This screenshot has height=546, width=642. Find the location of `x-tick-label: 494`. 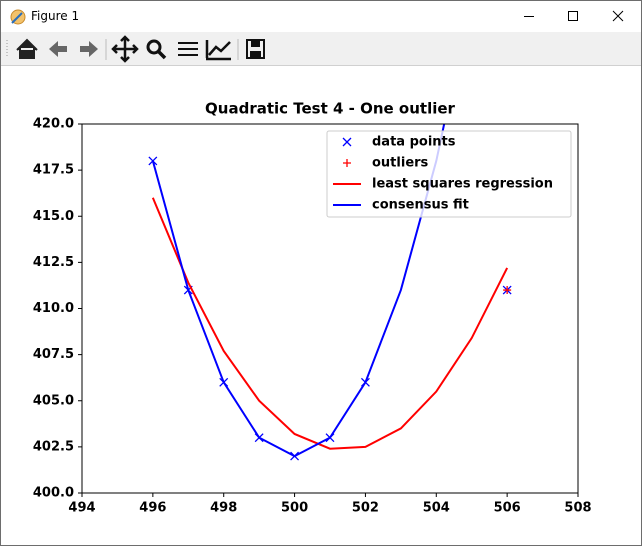

x-tick-label: 494 is located at coordinates (81, 508).